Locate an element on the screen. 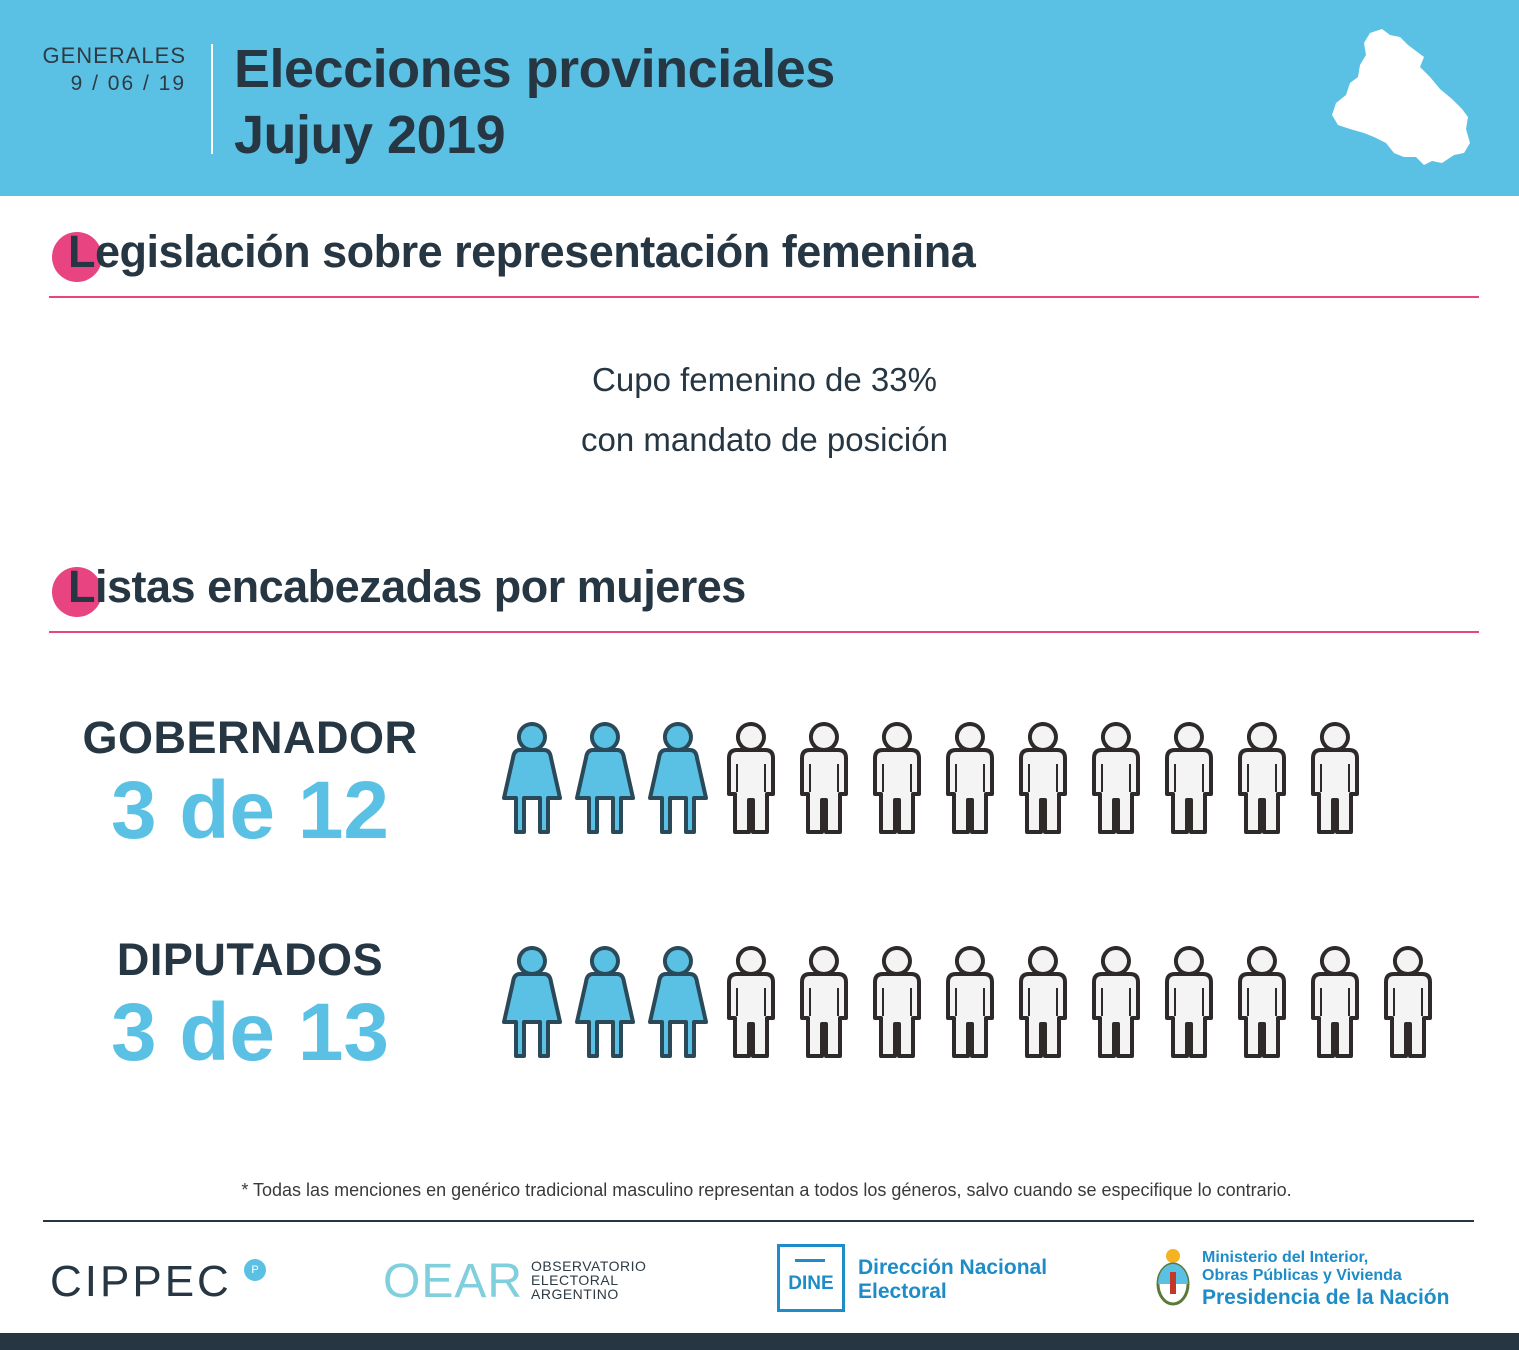 The image size is (1519, 1350). jujuy-province-map-icon is located at coordinates (1401, 97).